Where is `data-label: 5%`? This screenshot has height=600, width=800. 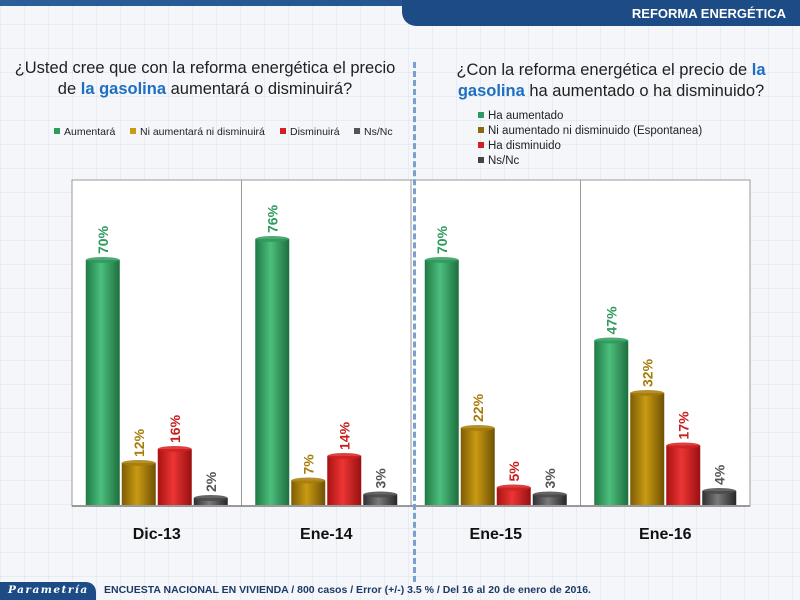 data-label: 5% is located at coordinates (514, 471).